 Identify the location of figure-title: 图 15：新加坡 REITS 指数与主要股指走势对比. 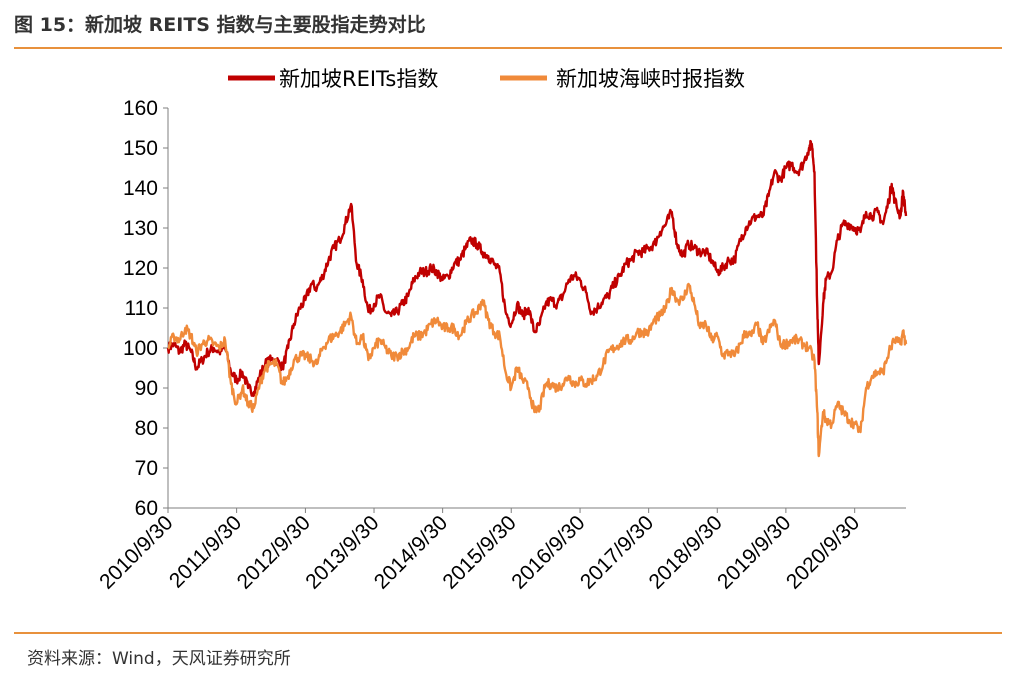
(220, 25).